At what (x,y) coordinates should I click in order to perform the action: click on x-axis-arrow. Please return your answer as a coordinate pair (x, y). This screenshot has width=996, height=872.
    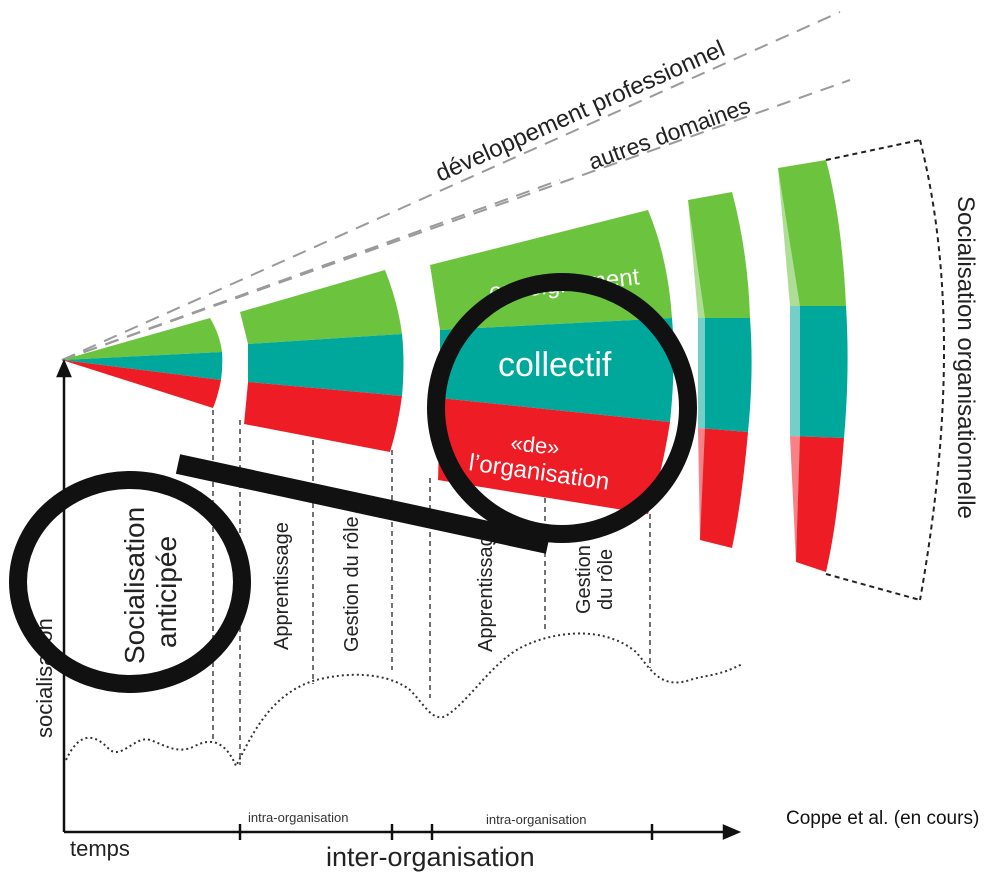
    Looking at the image, I should click on (732, 832).